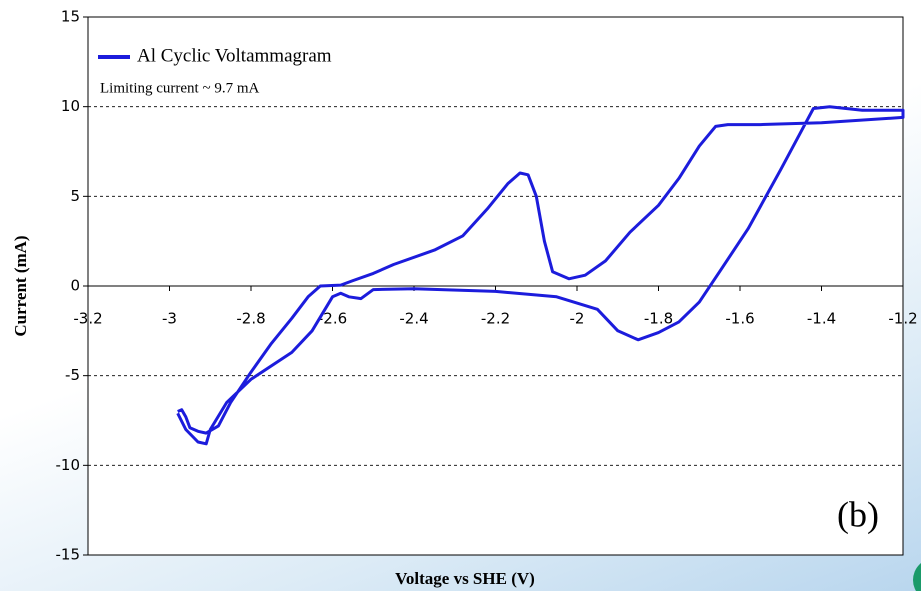  What do you see at coordinates (70, 17) in the screenshot?
I see `y-tick-label: 15` at bounding box center [70, 17].